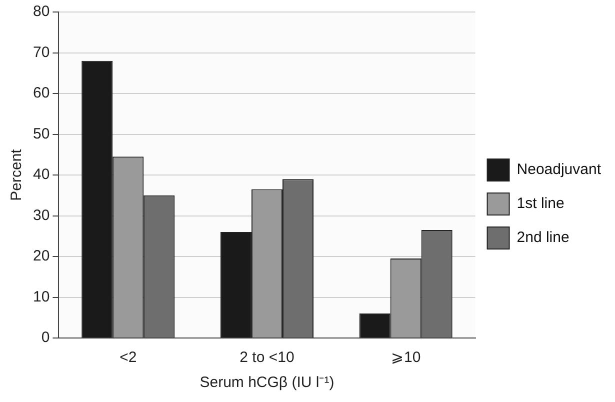 The height and width of the screenshot is (402, 615). What do you see at coordinates (543, 237) in the screenshot?
I see `legend-label: 2nd line` at bounding box center [543, 237].